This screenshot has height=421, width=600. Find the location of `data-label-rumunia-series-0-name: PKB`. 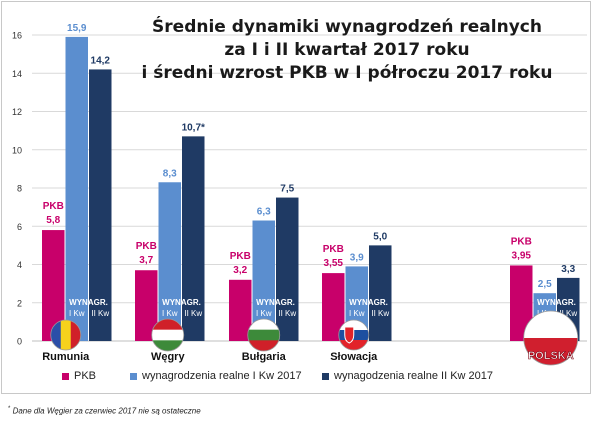

data-label-rumunia-series-0-name: PKB is located at coordinates (53, 206).